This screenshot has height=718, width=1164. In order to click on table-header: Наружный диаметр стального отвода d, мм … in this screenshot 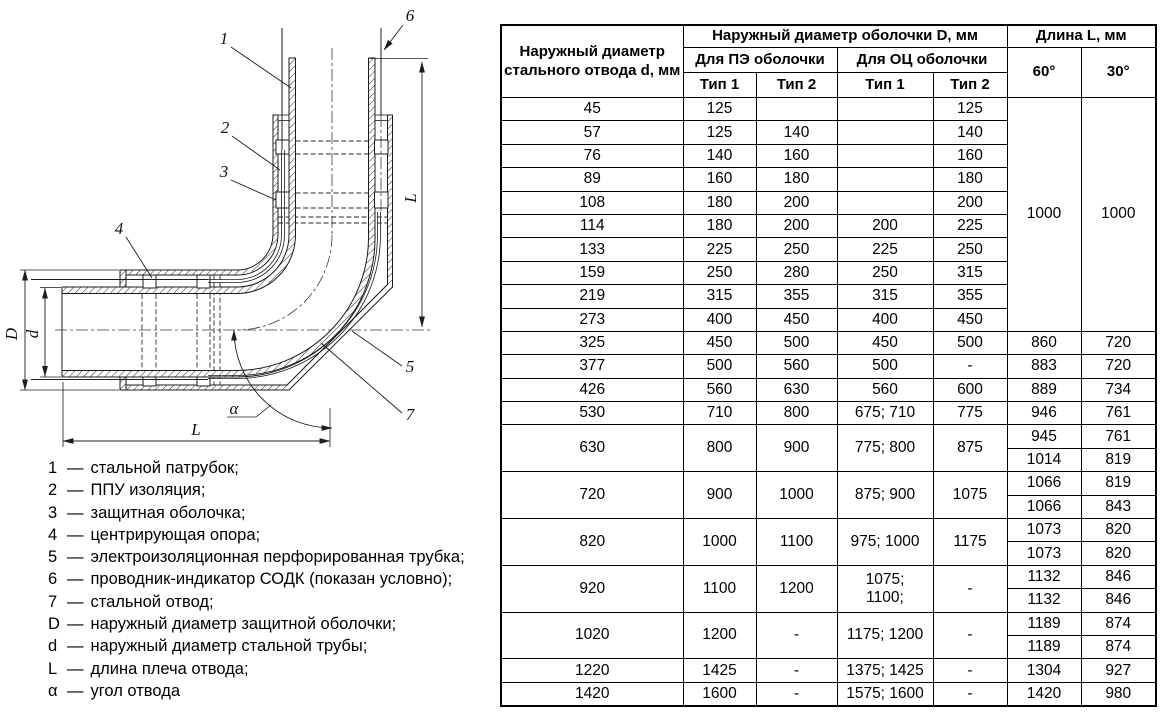, I will do `click(828, 61)`.